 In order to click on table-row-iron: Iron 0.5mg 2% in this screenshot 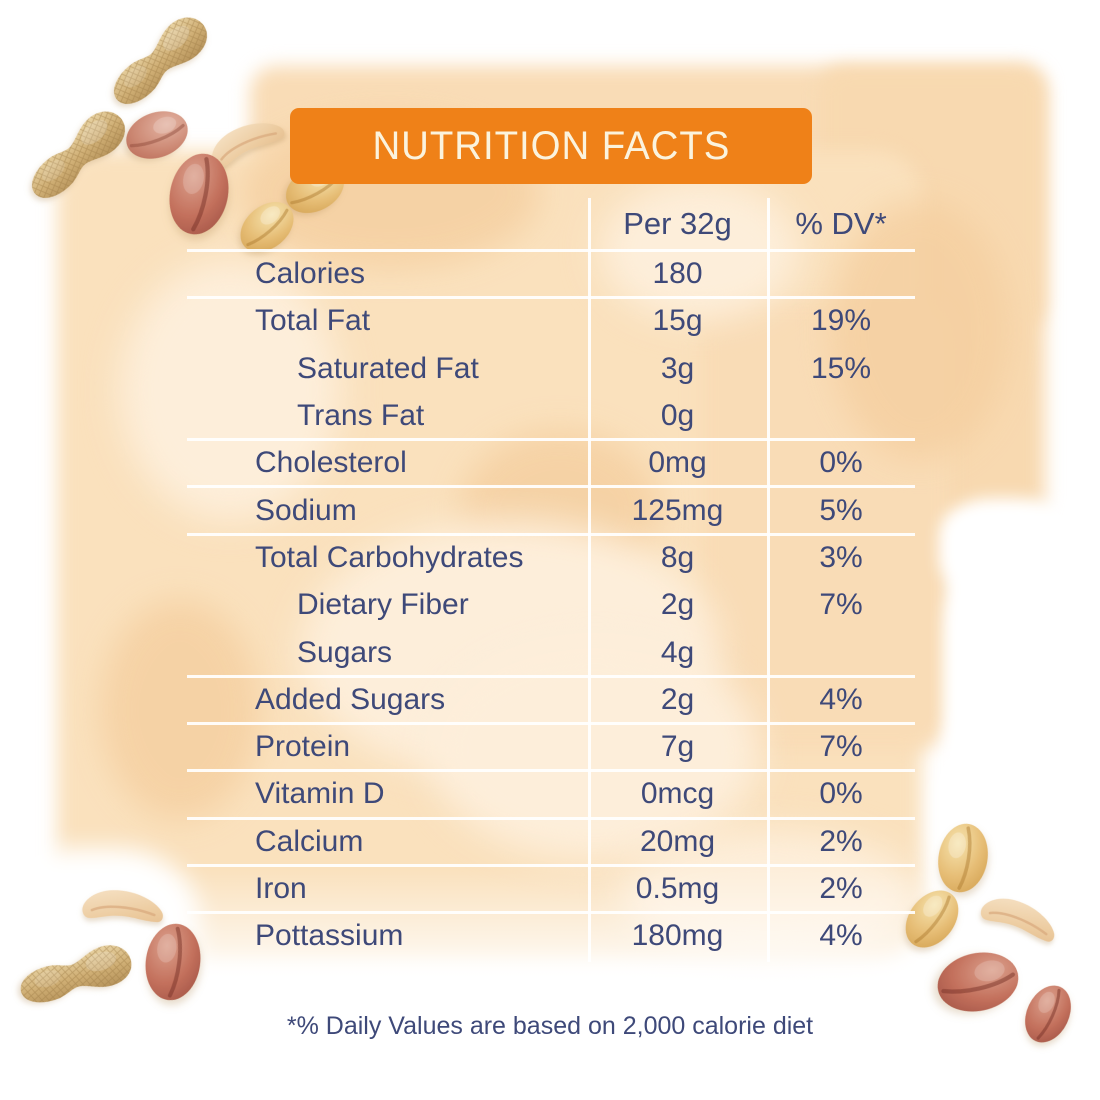, I will do `click(551, 891)`.